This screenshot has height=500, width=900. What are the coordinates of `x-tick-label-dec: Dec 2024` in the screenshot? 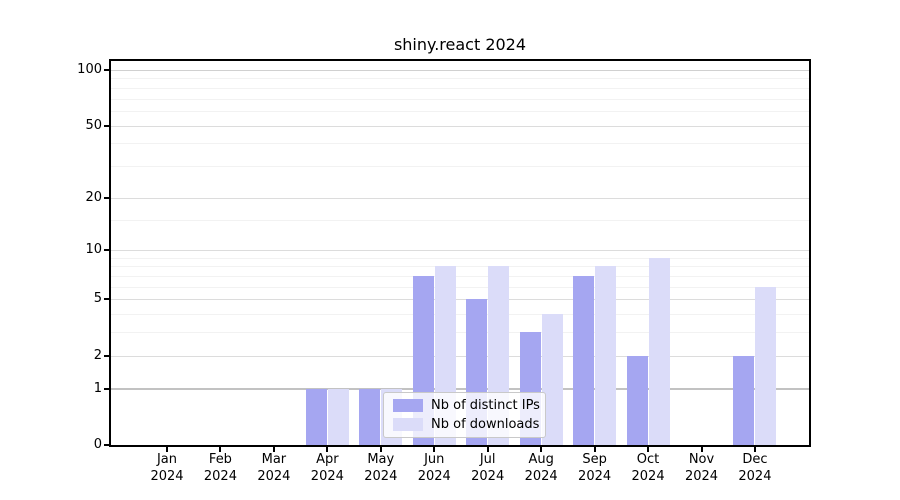 It's located at (755, 468).